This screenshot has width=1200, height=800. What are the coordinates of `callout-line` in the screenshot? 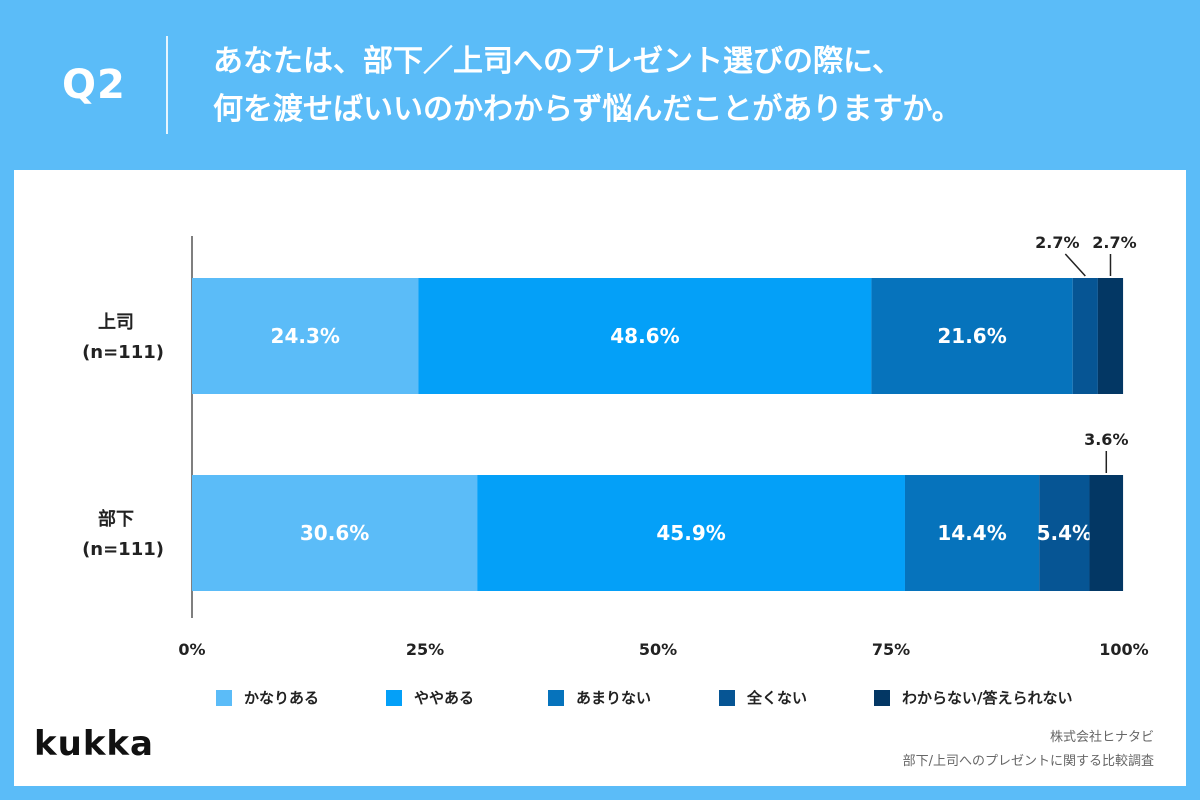 It's located at (1075, 265).